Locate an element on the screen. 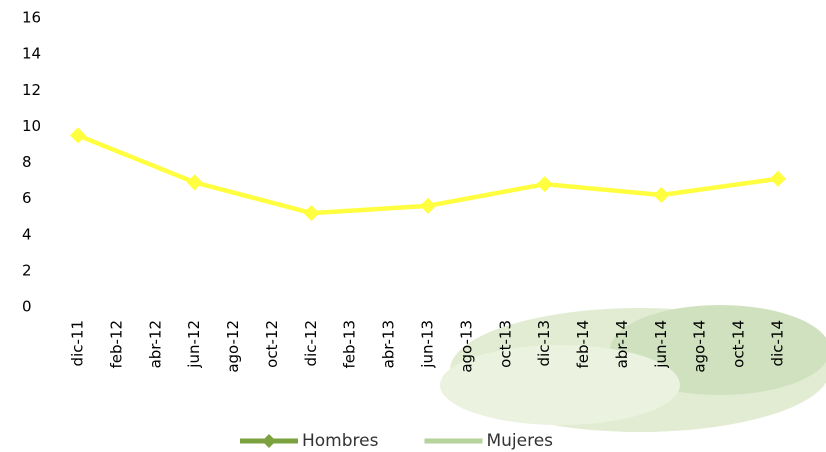 This screenshot has width=826, height=452. x-tick-label: abr-14 is located at coordinates (622, 344).